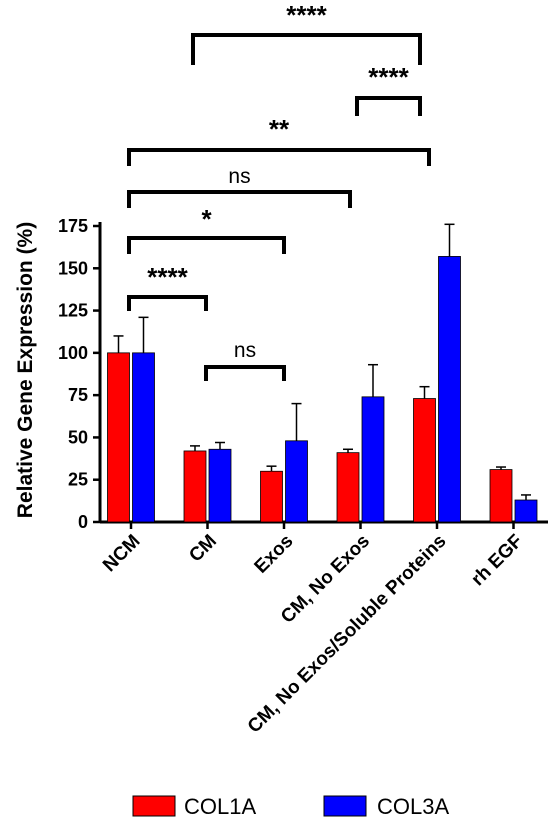  What do you see at coordinates (73, 226) in the screenshot?
I see `y-tick-label: 175` at bounding box center [73, 226].